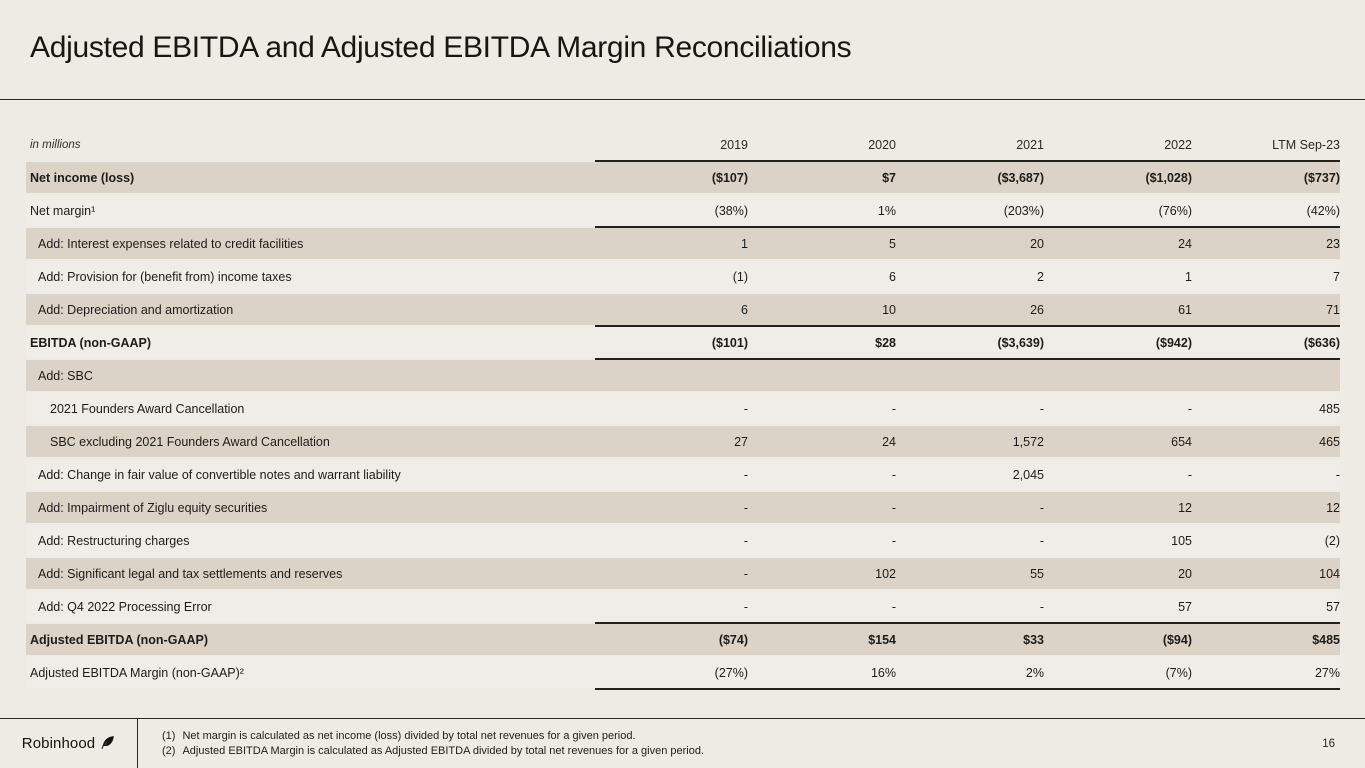  What do you see at coordinates (1323, 210) in the screenshot?
I see `cell-value: (42%)` at bounding box center [1323, 210].